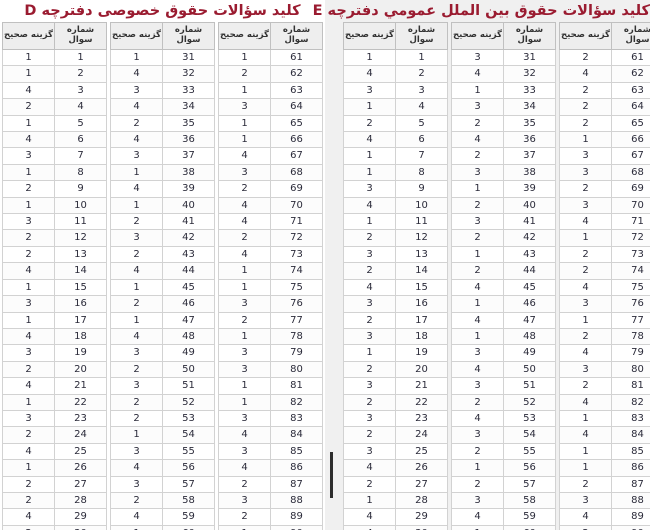  Describe the element at coordinates (80, 336) in the screenshot. I see `cell-question-number: 18` at that location.